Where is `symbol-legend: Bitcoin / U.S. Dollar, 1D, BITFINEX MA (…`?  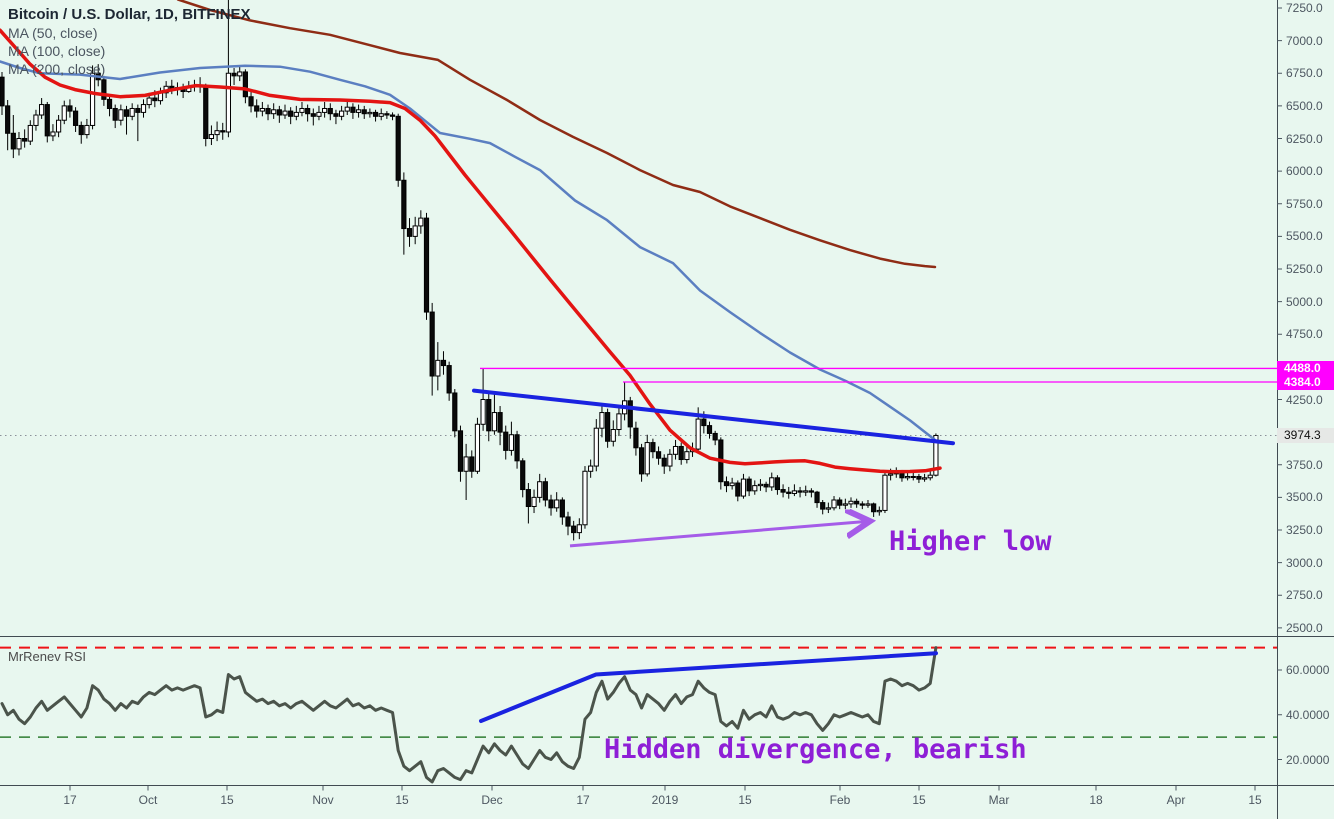
symbol-legend: Bitcoin / U.S. Dollar, 1D, BITFINEX MA (… is located at coordinates (129, 41).